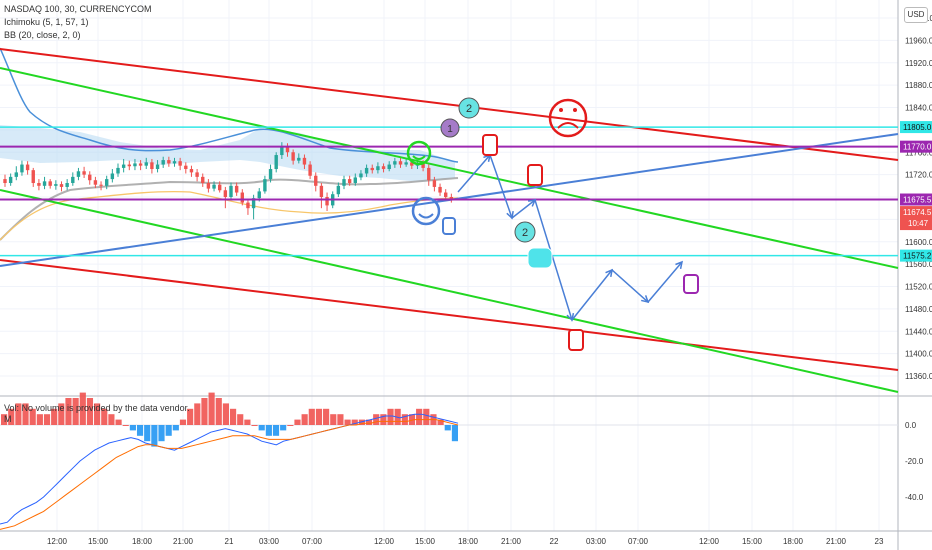  Describe the element at coordinates (540, 258) in the screenshot. I see `pig-face-icon` at that location.